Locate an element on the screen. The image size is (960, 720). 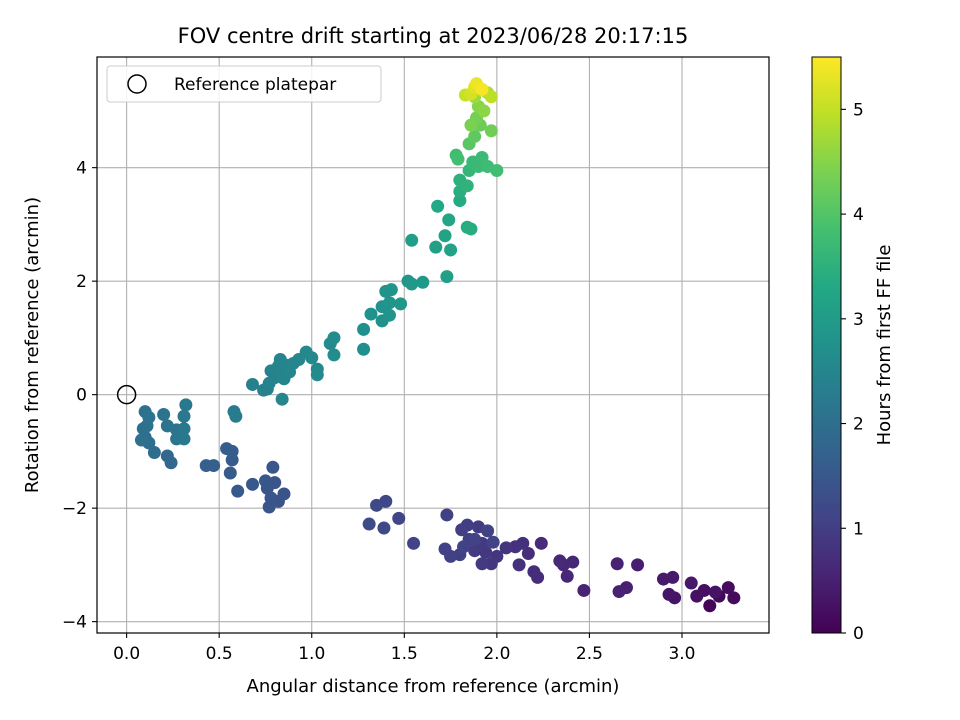
legend: Reference platepar is located at coordinates (244, 84).